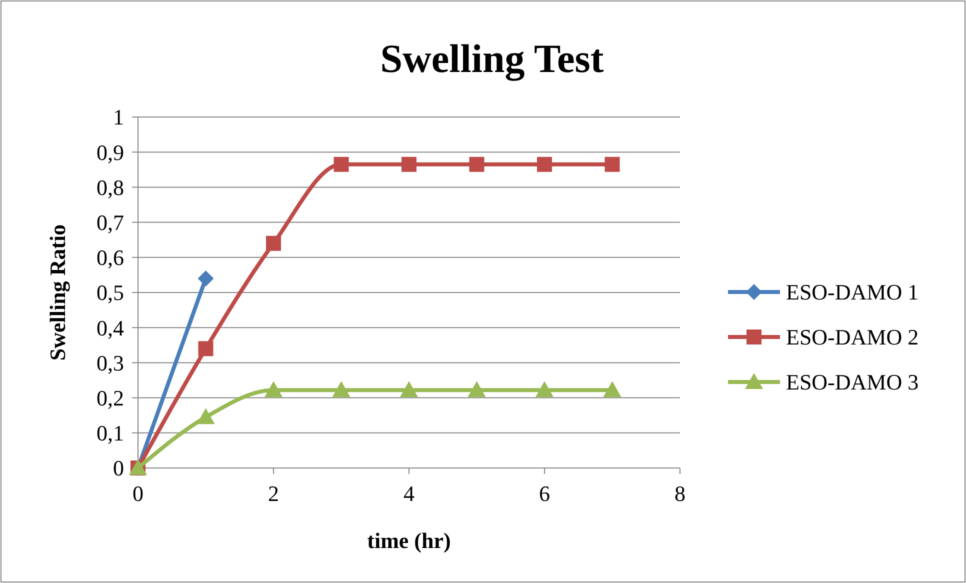 This screenshot has width=966, height=583. Describe the element at coordinates (110, 327) in the screenshot. I see `y-tick-label: 0,4` at that location.